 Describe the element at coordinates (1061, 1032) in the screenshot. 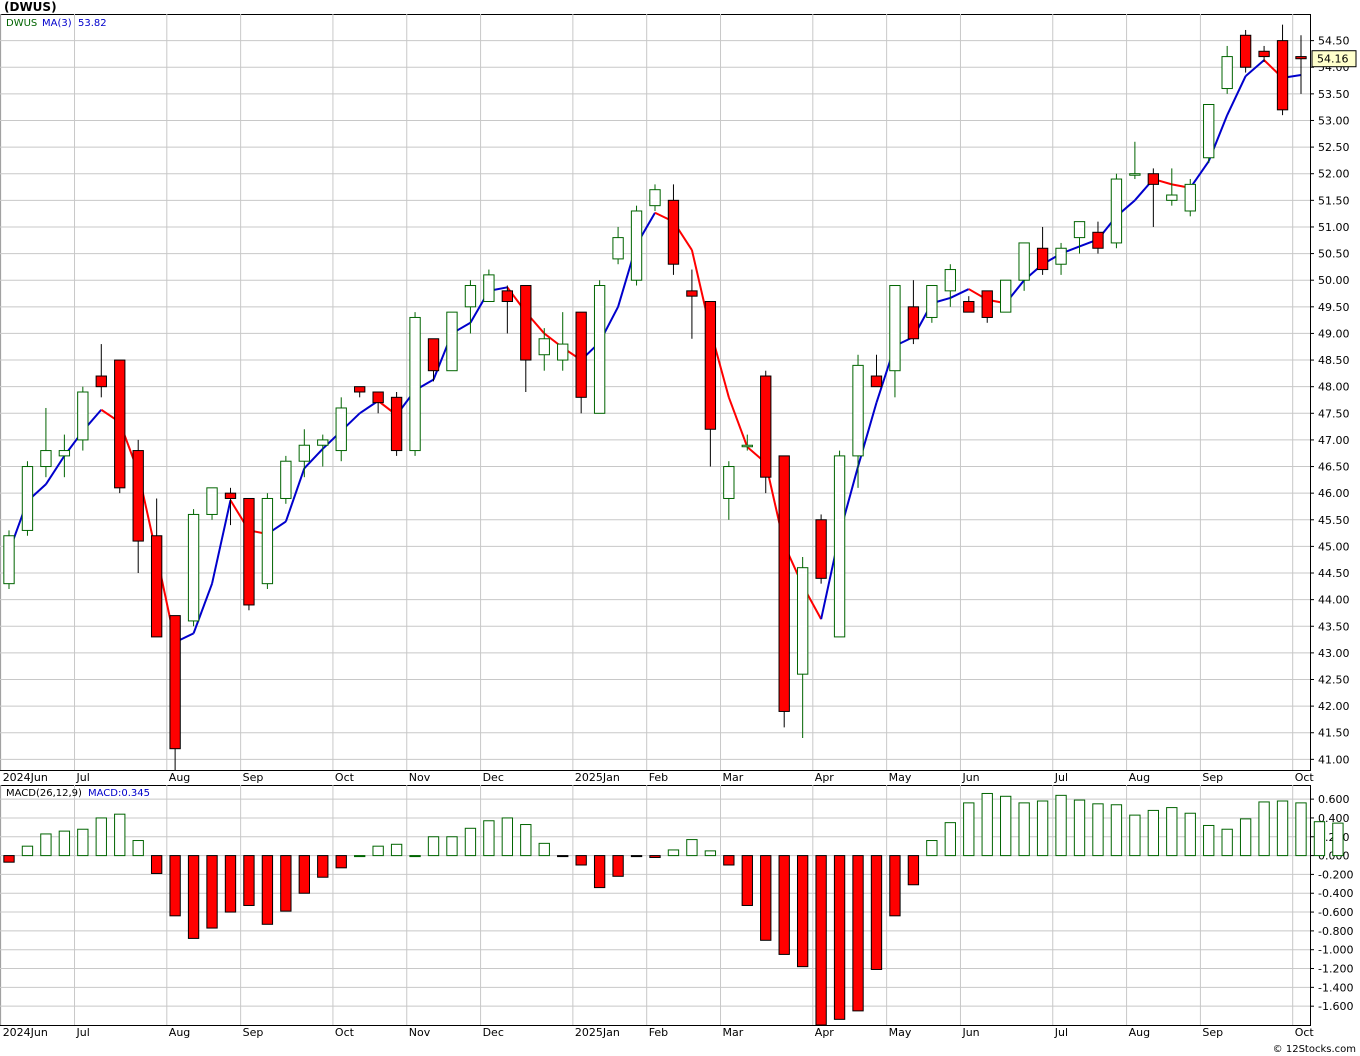

I see `macd-x-label: Jul` at that location.